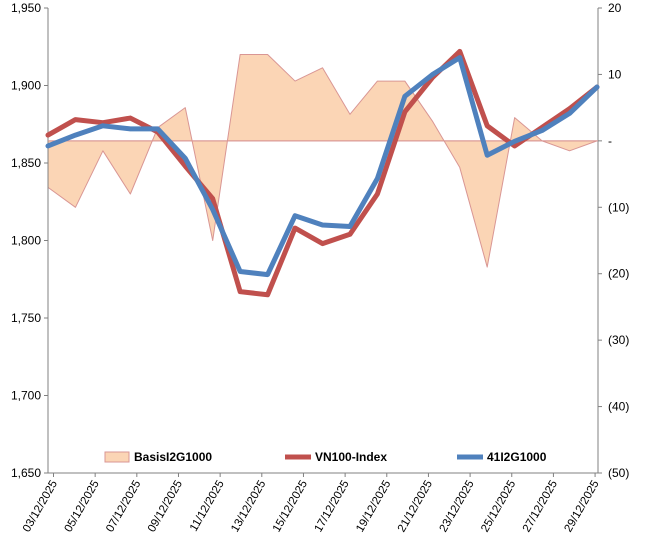  What do you see at coordinates (540, 507) in the screenshot?
I see `x-tick-label: 27/12/2025` at bounding box center [540, 507].